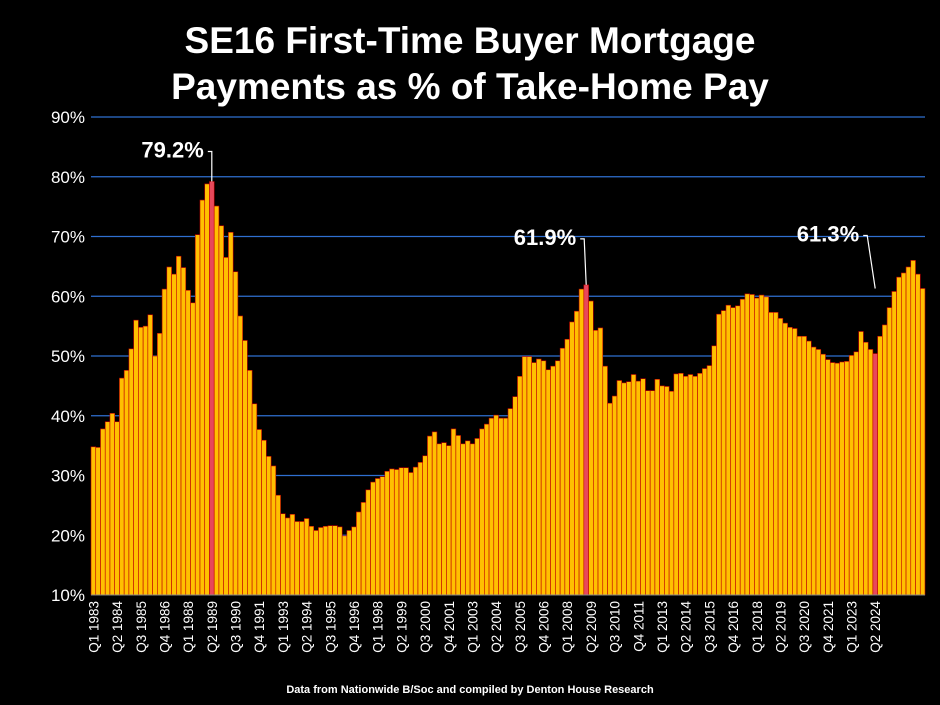 The height and width of the screenshot is (705, 940). Describe the element at coordinates (615, 627) in the screenshot. I see `x-tick-label: Q3 2010` at that location.